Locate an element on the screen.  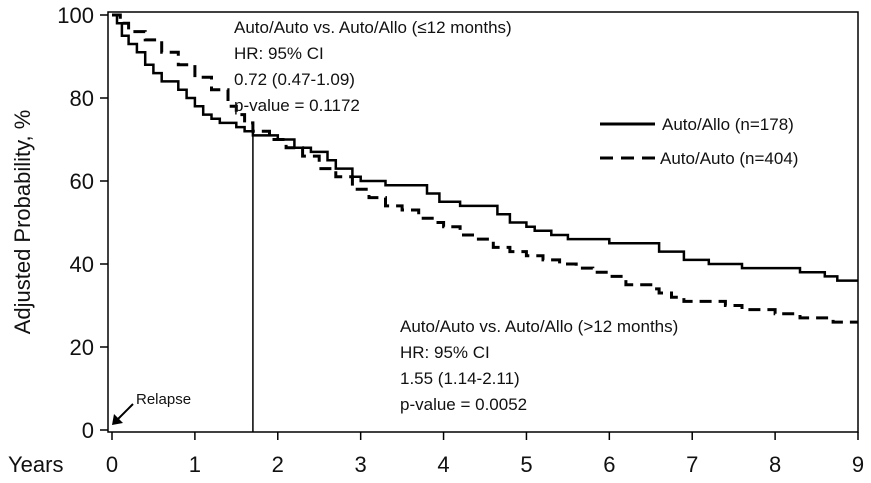
x-tick-label: 8 is located at coordinates (775, 464).